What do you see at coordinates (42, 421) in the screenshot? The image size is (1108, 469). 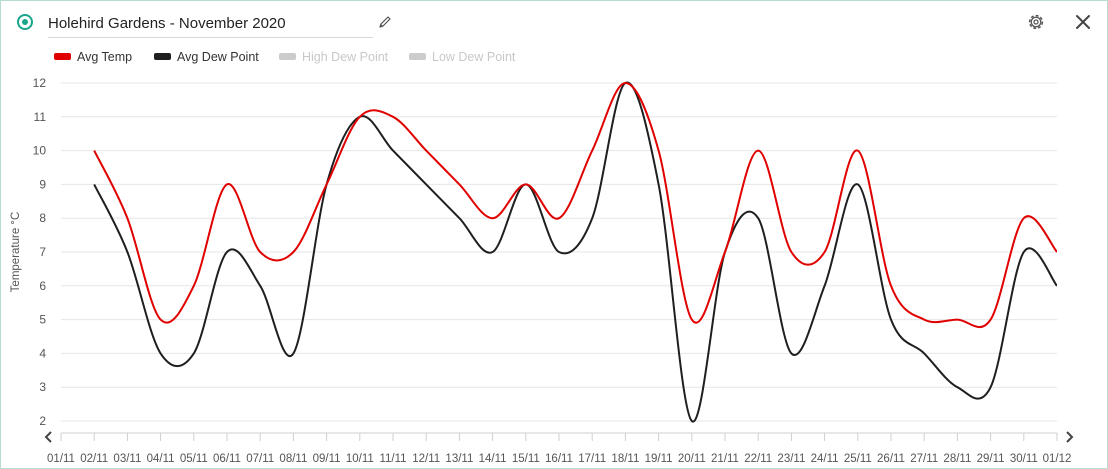 I see `y-tick-label: 2` at bounding box center [42, 421].